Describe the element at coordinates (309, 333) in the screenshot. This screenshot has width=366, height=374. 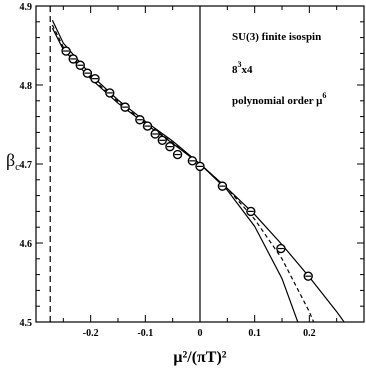
I see `x-tick-label: 0.2` at that location.